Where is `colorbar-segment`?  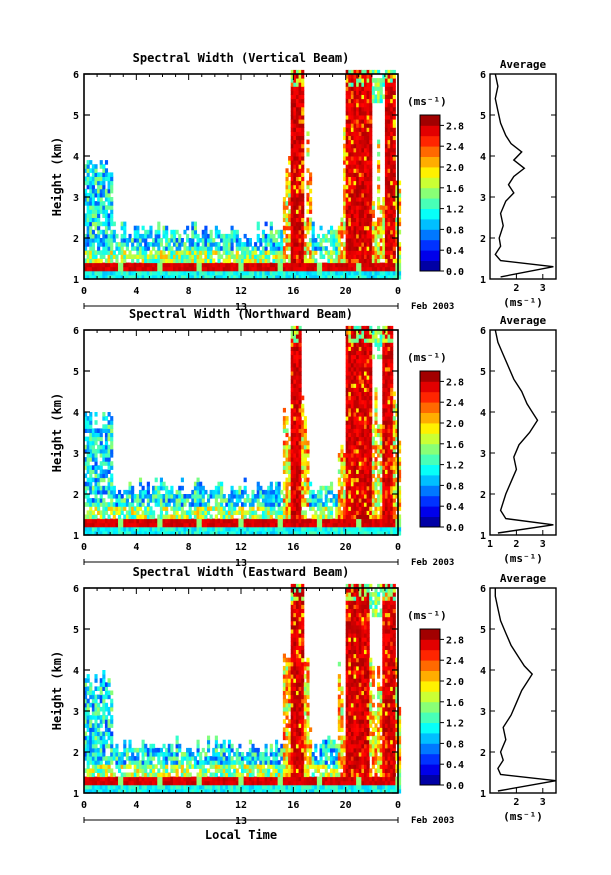 colorbar-segment is located at coordinates (430, 480).